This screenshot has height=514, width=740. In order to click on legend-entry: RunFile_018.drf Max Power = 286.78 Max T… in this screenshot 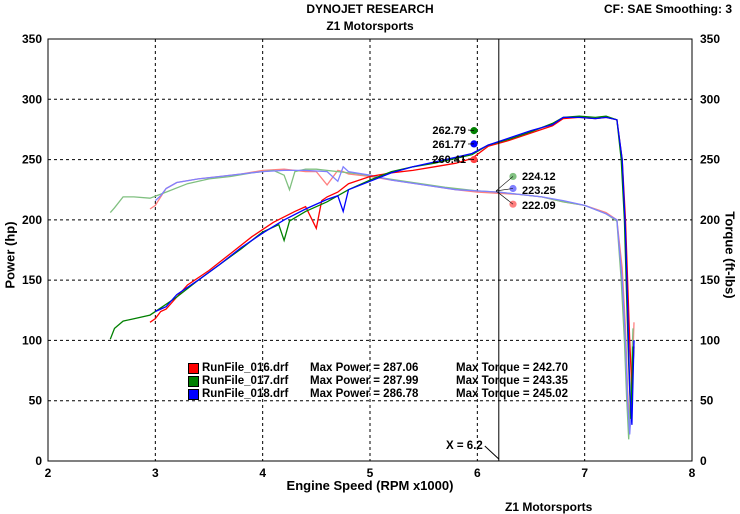, I will do `click(378, 394)`.